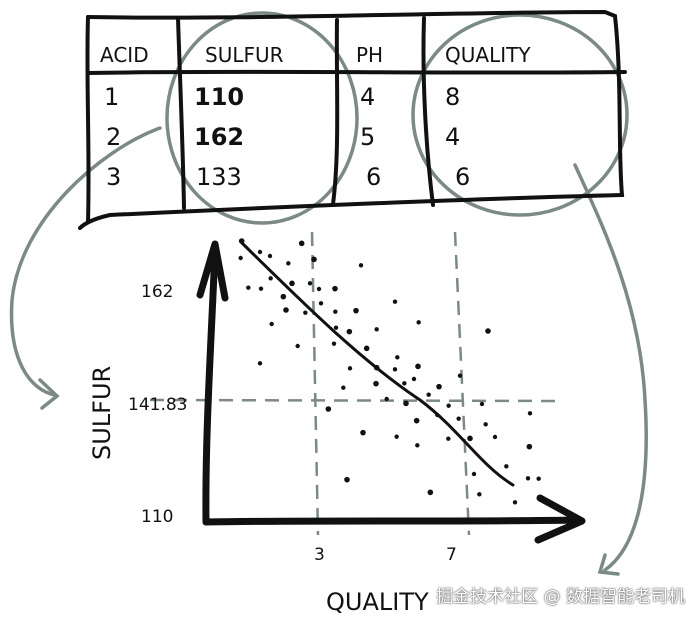 The width and height of the screenshot is (699, 621). Describe the element at coordinates (560, 597) in the screenshot. I see `watermark: 掘金技术社区 @ 数据智能老司机` at that location.